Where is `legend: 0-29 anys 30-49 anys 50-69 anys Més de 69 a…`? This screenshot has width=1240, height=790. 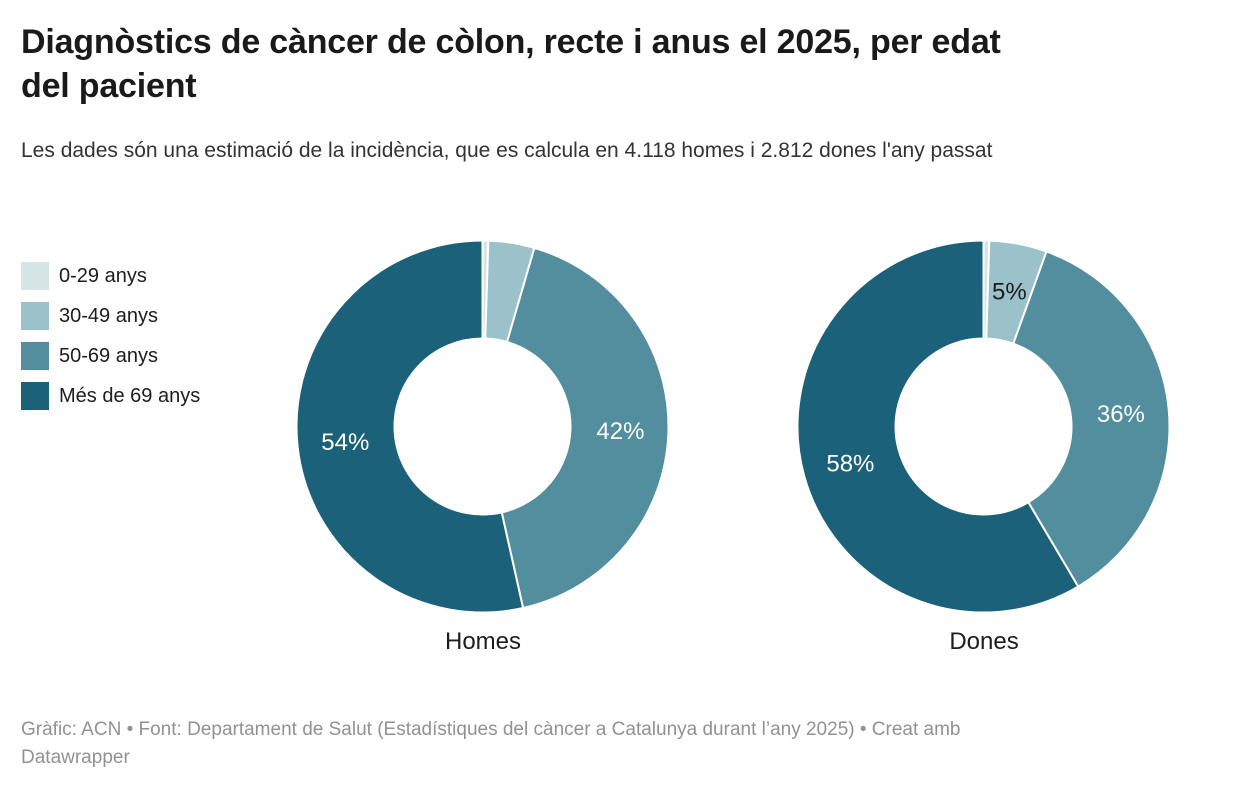
legend: 0-29 anys 30-49 anys 50-69 anys Més de 69 a… is located at coordinates (110, 342).